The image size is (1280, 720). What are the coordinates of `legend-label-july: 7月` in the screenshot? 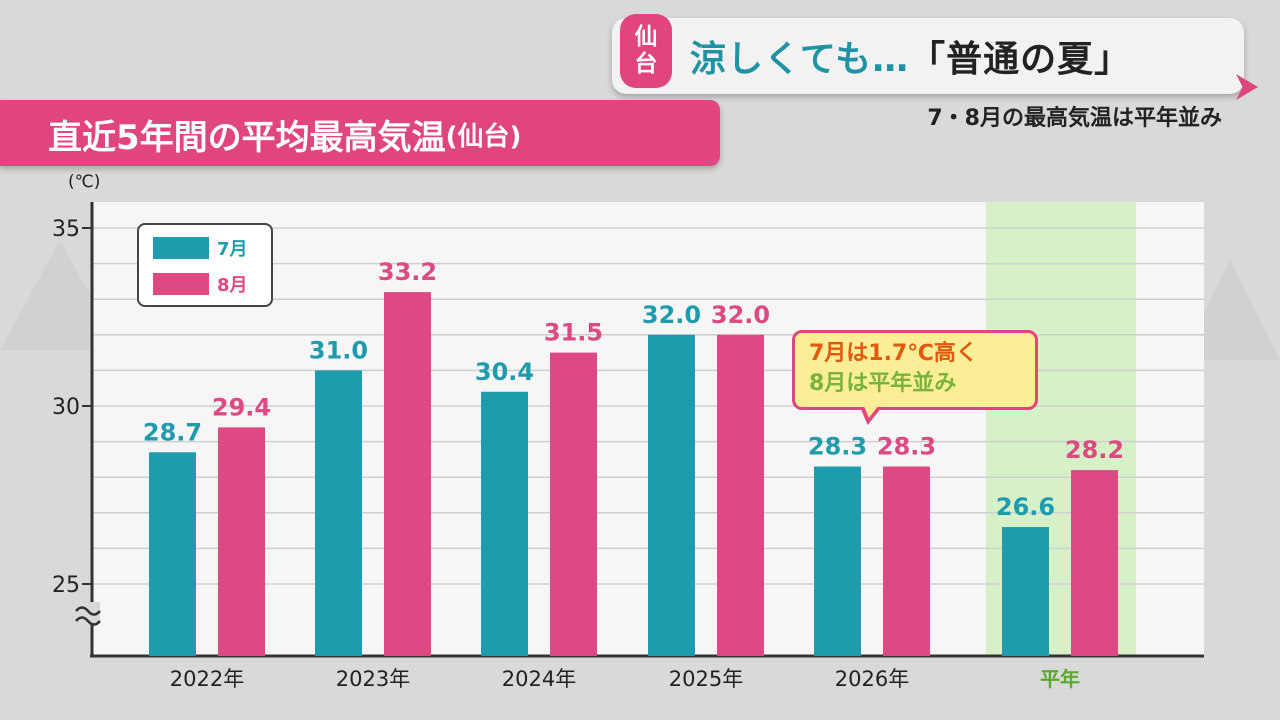 It's located at (232, 249).